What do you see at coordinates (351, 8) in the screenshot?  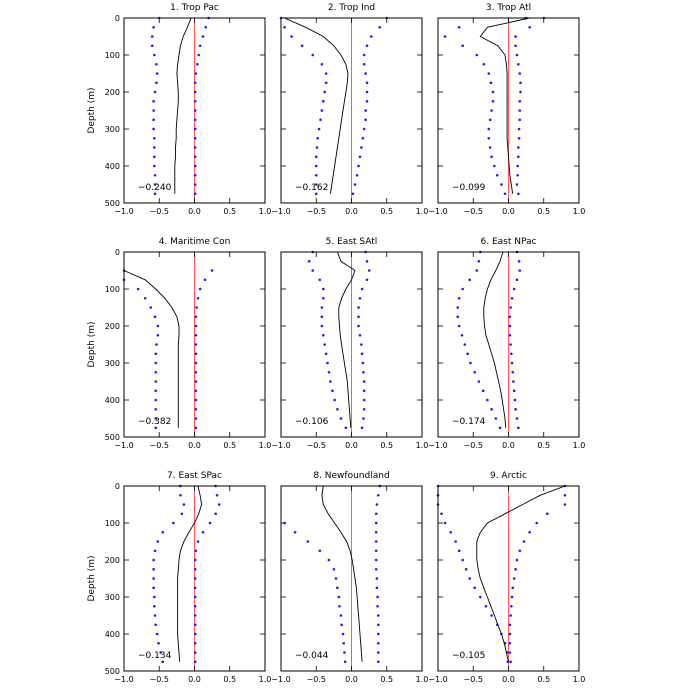 I see `panel-title: 2. Trop Ind` at bounding box center [351, 8].